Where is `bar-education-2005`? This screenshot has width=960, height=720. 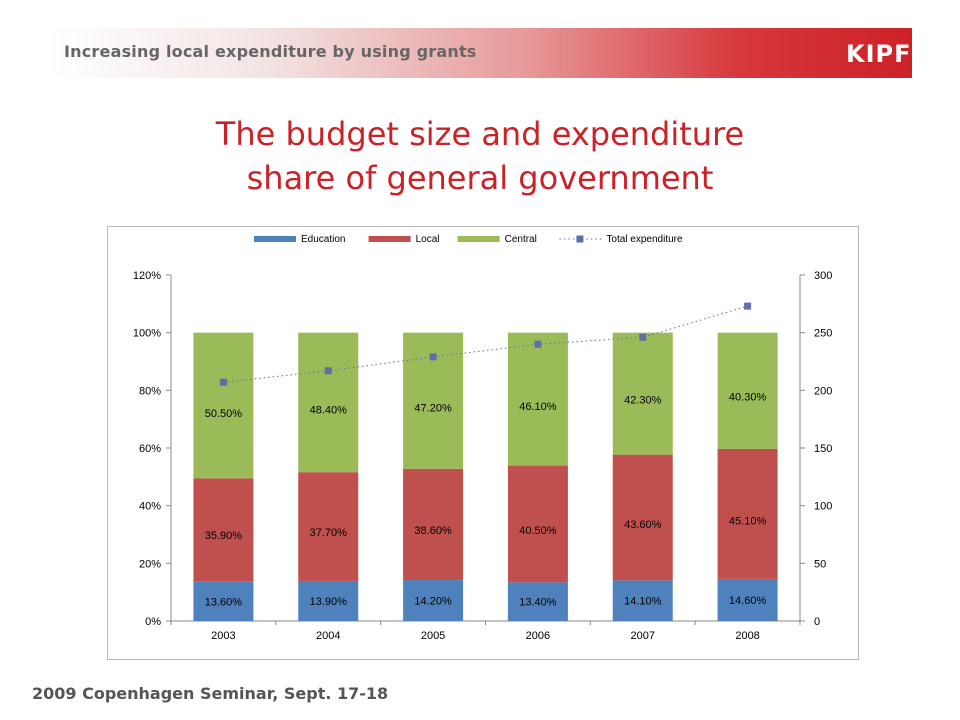 bar-education-2005 is located at coordinates (433, 600).